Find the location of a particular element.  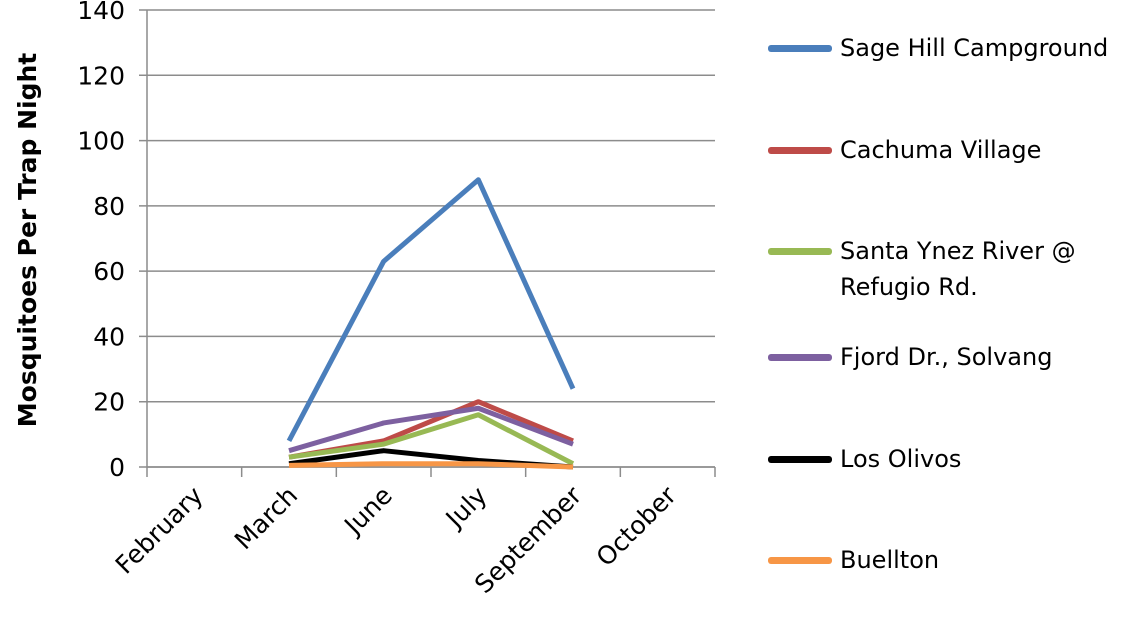

y-tick-label: 80 is located at coordinates (109, 206).